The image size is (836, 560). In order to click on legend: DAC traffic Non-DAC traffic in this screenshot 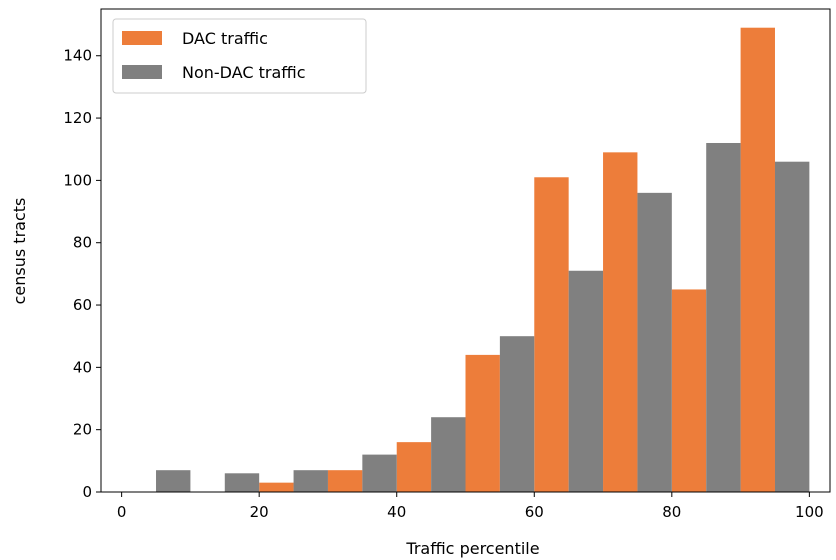, I will do `click(239, 56)`.